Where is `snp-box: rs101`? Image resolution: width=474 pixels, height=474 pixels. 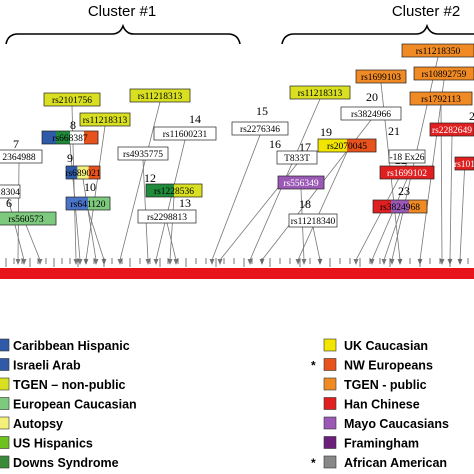
snp-box: rs101 is located at coordinates (464, 163).